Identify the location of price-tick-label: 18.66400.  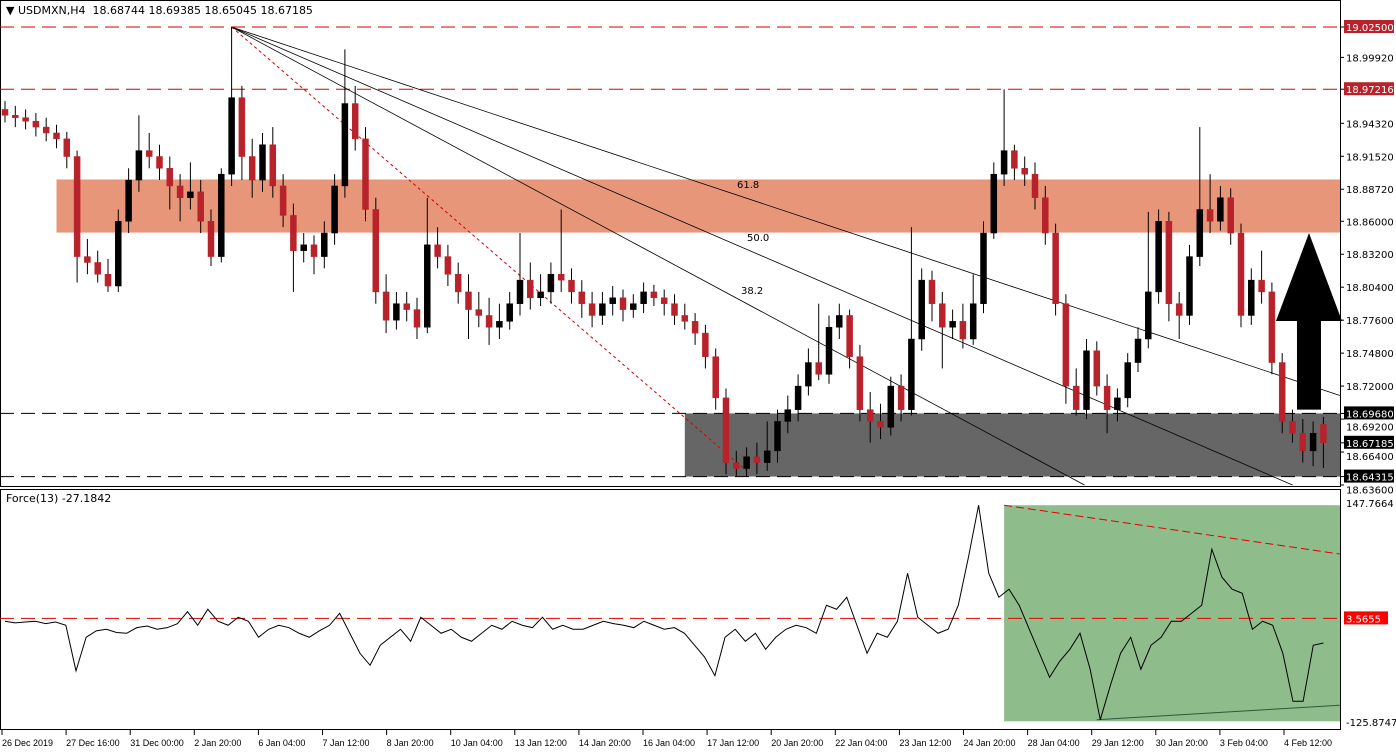
(1370, 457).